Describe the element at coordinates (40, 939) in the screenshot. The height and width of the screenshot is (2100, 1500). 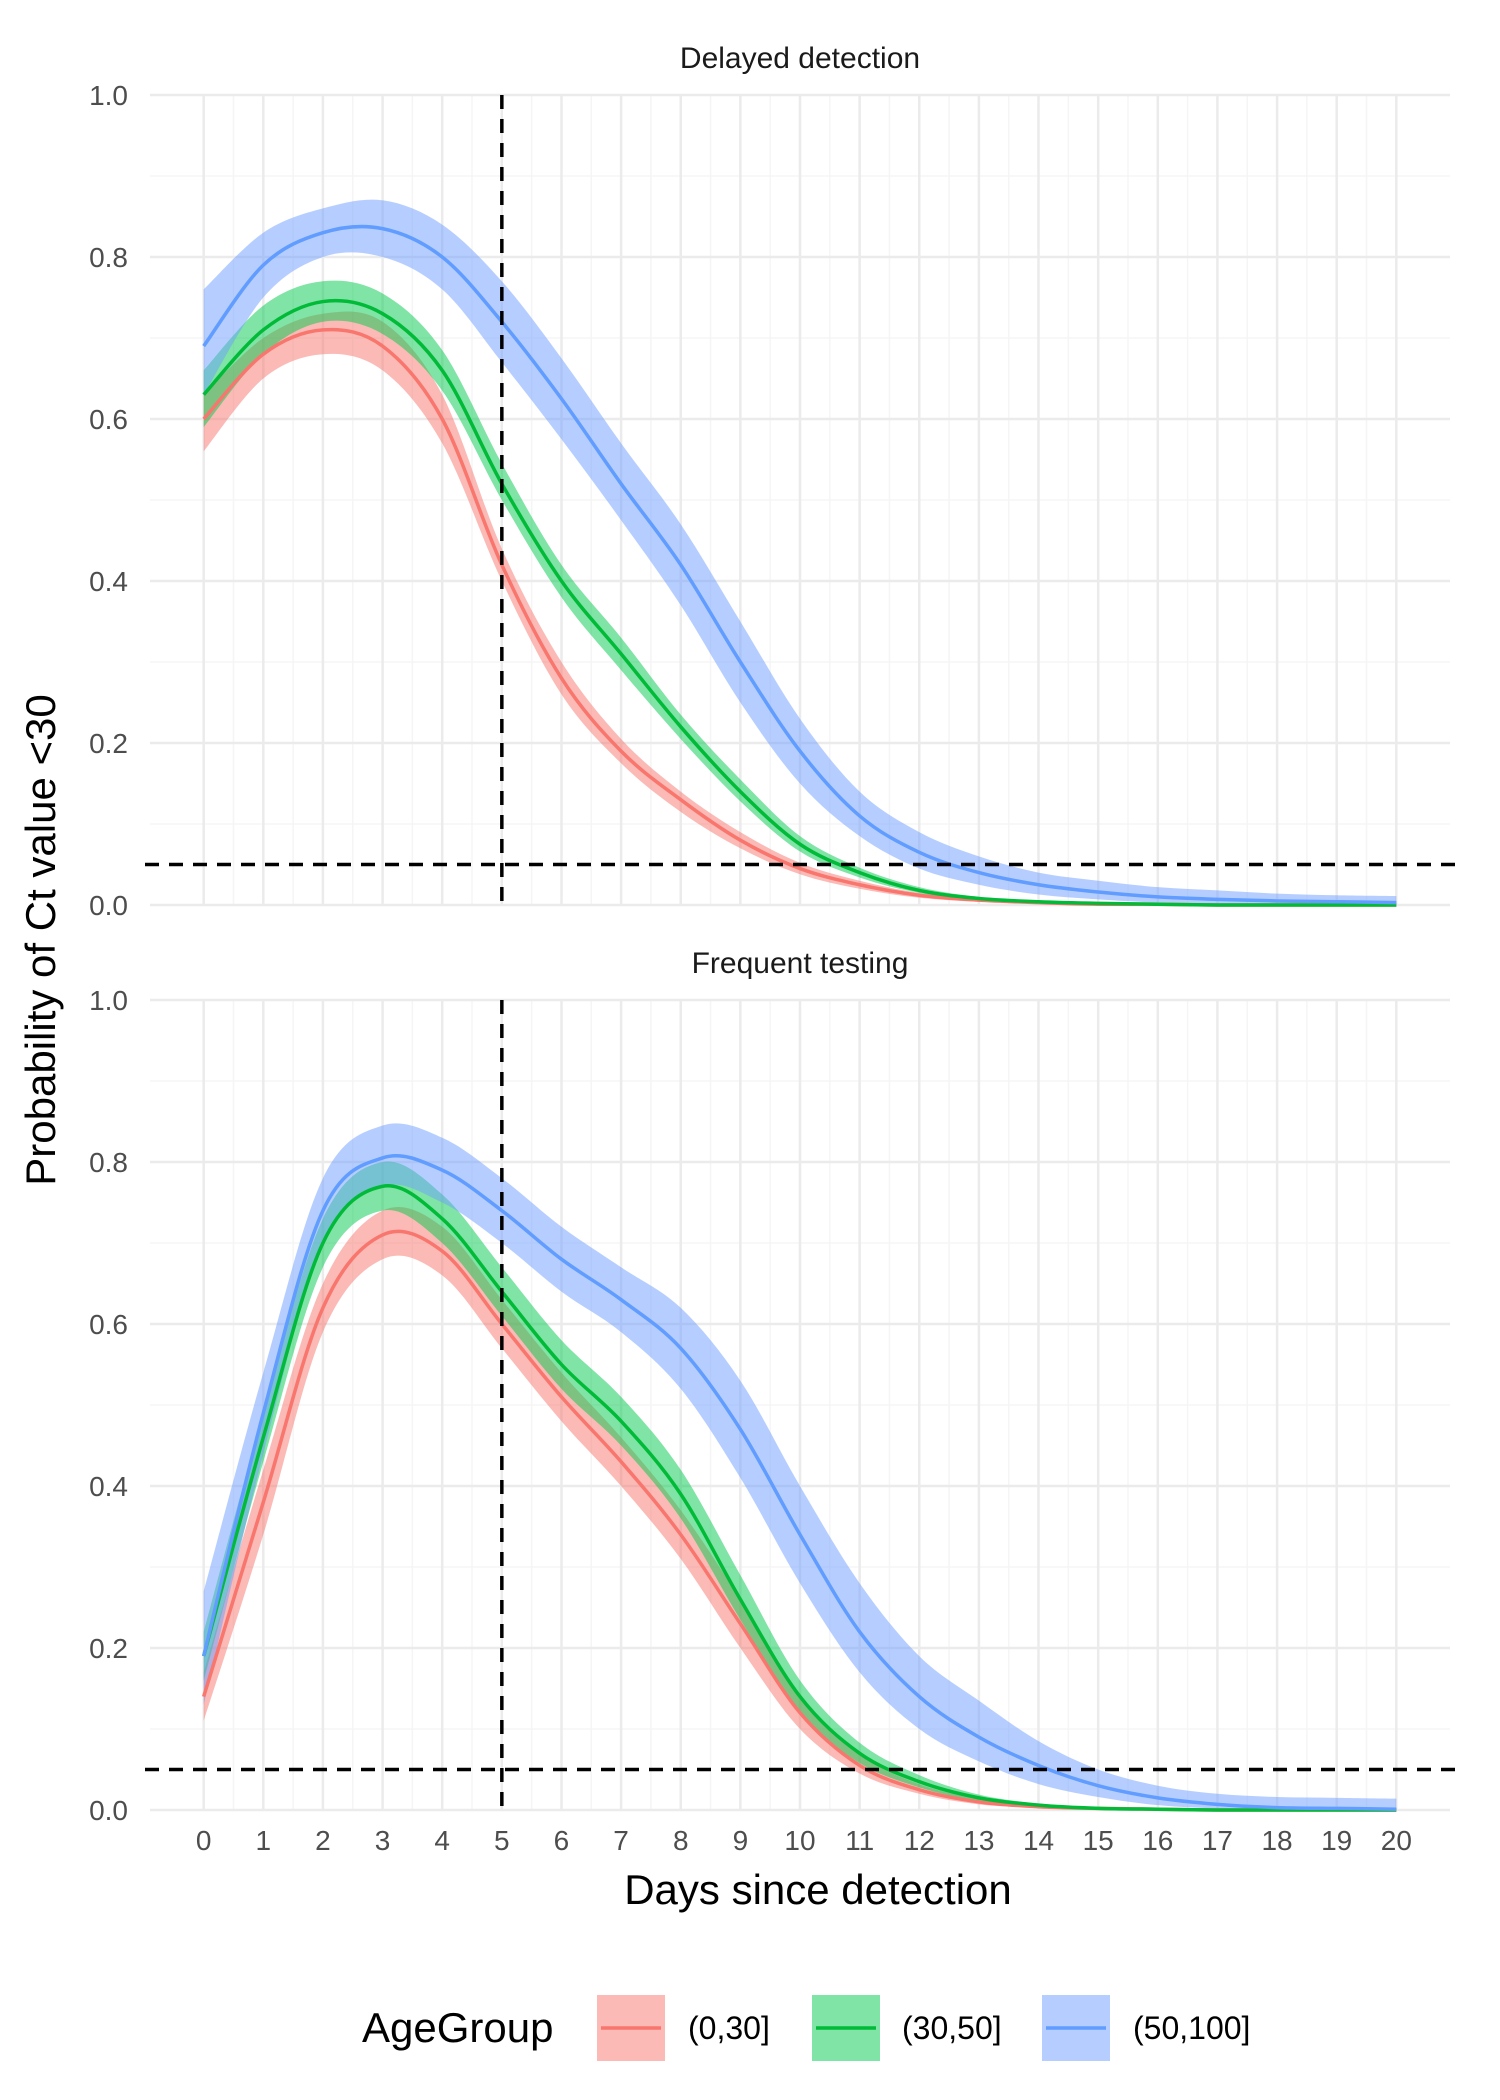
I see `y-axis-title: Probability of Ct value <30` at that location.